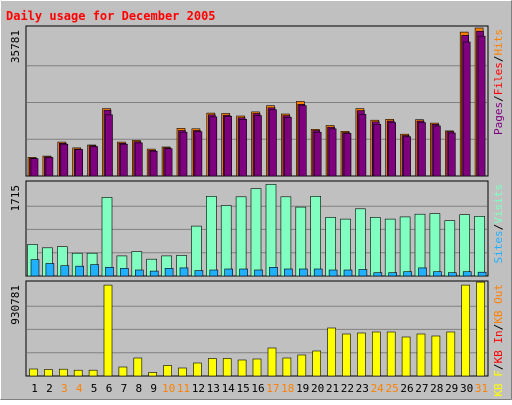 The height and width of the screenshot is (405, 512). What do you see at coordinates (229, 388) in the screenshot?
I see `x-tick-label-day-14: 14` at bounding box center [229, 388].